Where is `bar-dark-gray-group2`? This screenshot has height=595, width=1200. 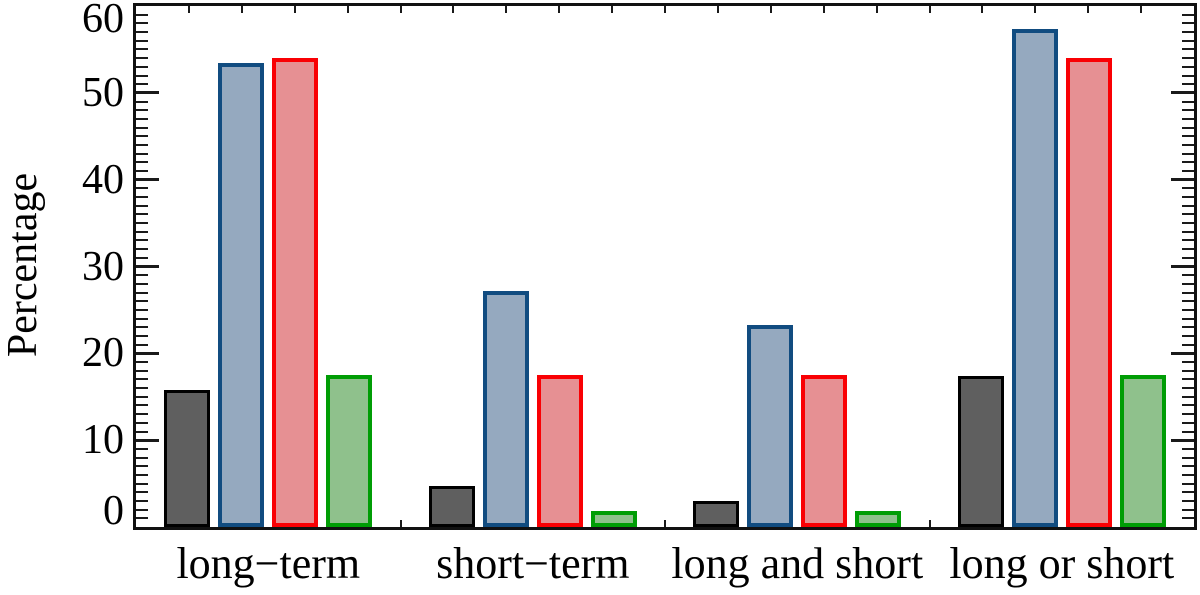 bar-dark-gray-group2 is located at coordinates (451, 506).